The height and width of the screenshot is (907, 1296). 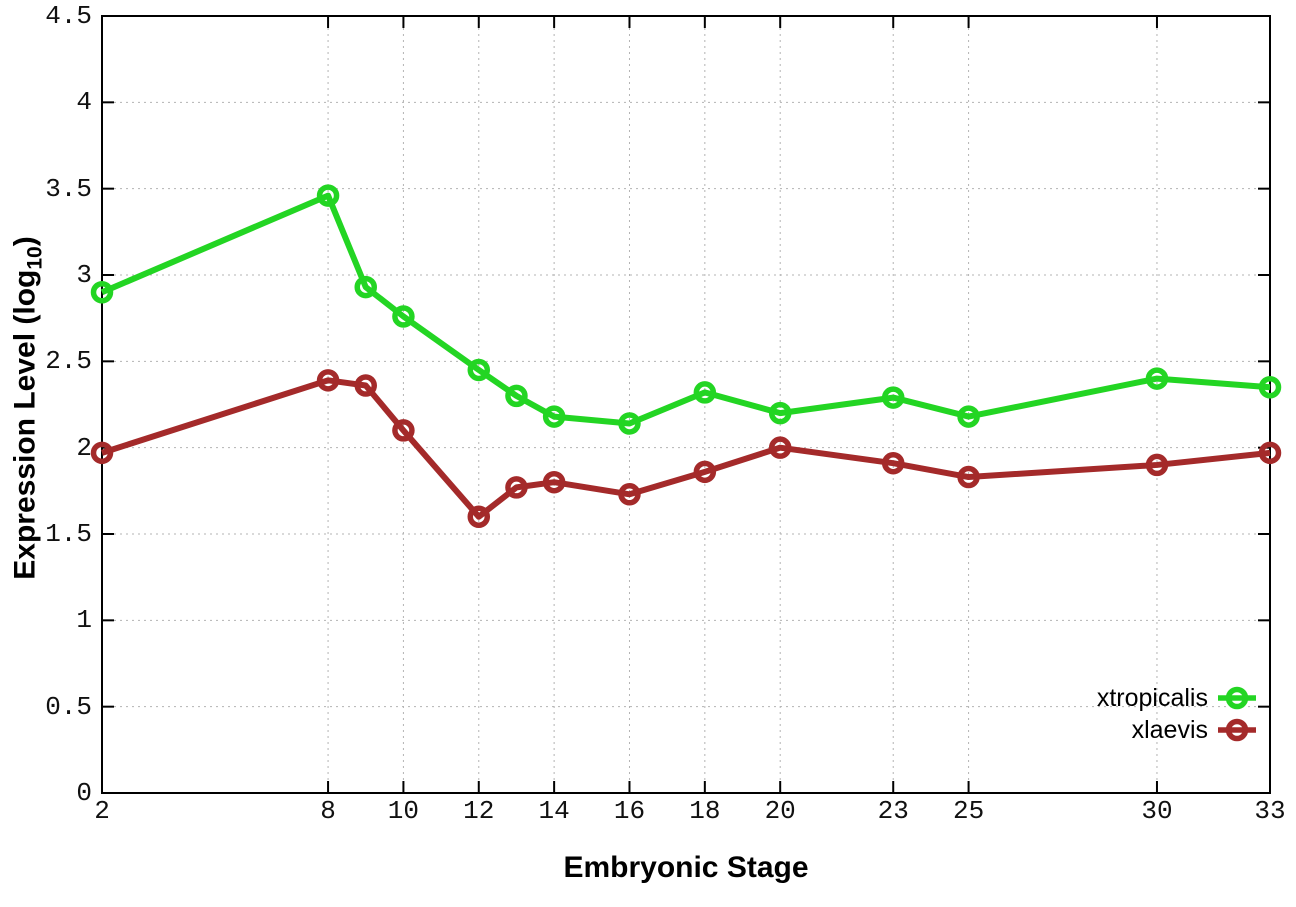 What do you see at coordinates (68, 706) in the screenshot?
I see `y-tick-label-0.5: 0.5` at bounding box center [68, 706].